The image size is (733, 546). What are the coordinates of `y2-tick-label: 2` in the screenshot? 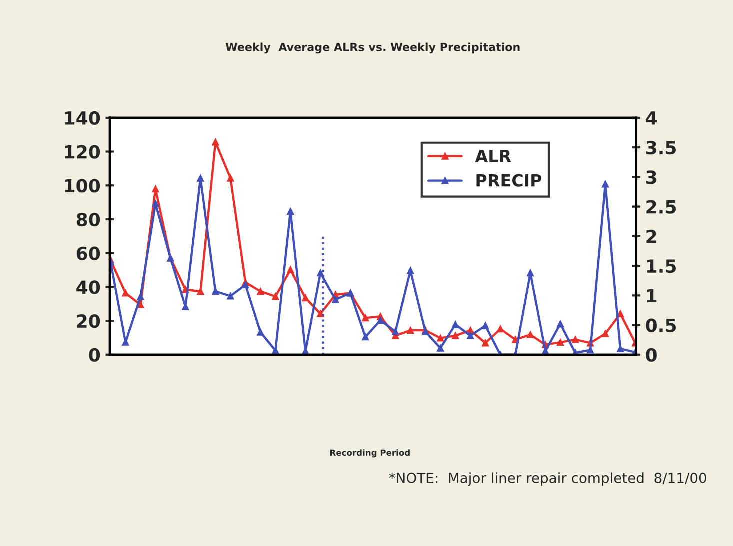 It's located at (651, 237).